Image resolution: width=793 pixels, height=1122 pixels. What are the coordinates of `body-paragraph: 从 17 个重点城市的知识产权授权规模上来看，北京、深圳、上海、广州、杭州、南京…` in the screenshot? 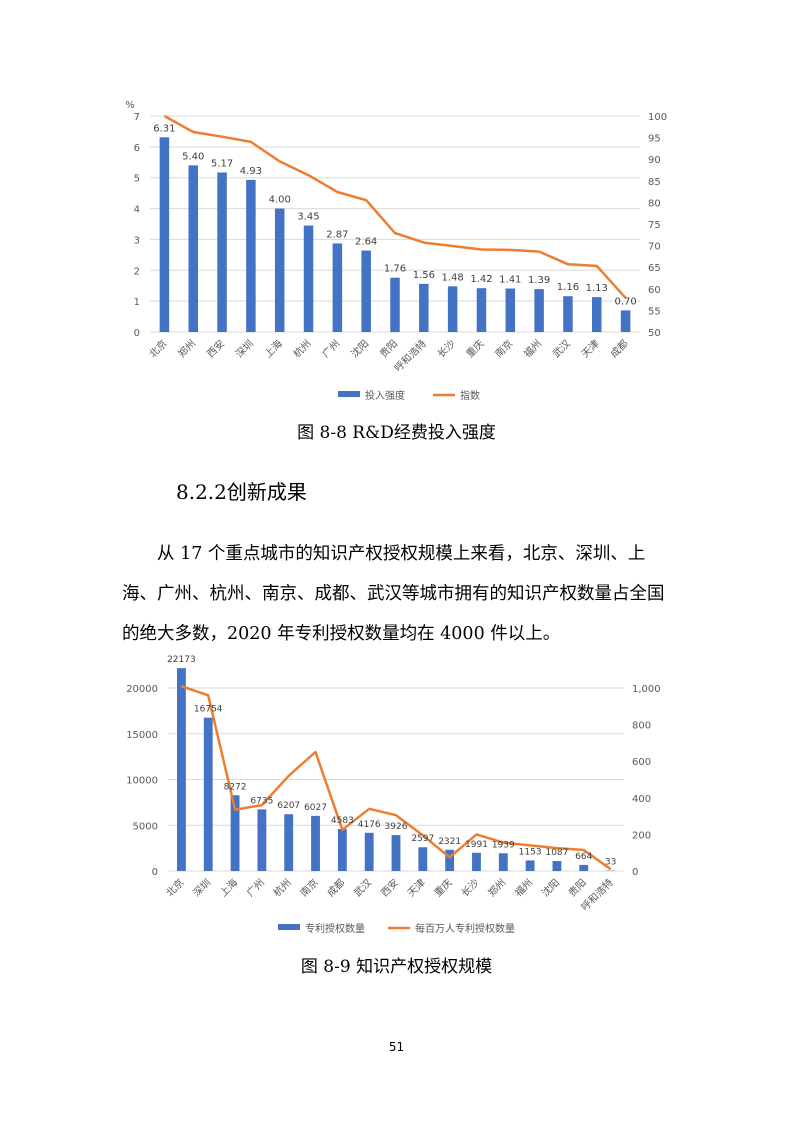 It's located at (393, 594).